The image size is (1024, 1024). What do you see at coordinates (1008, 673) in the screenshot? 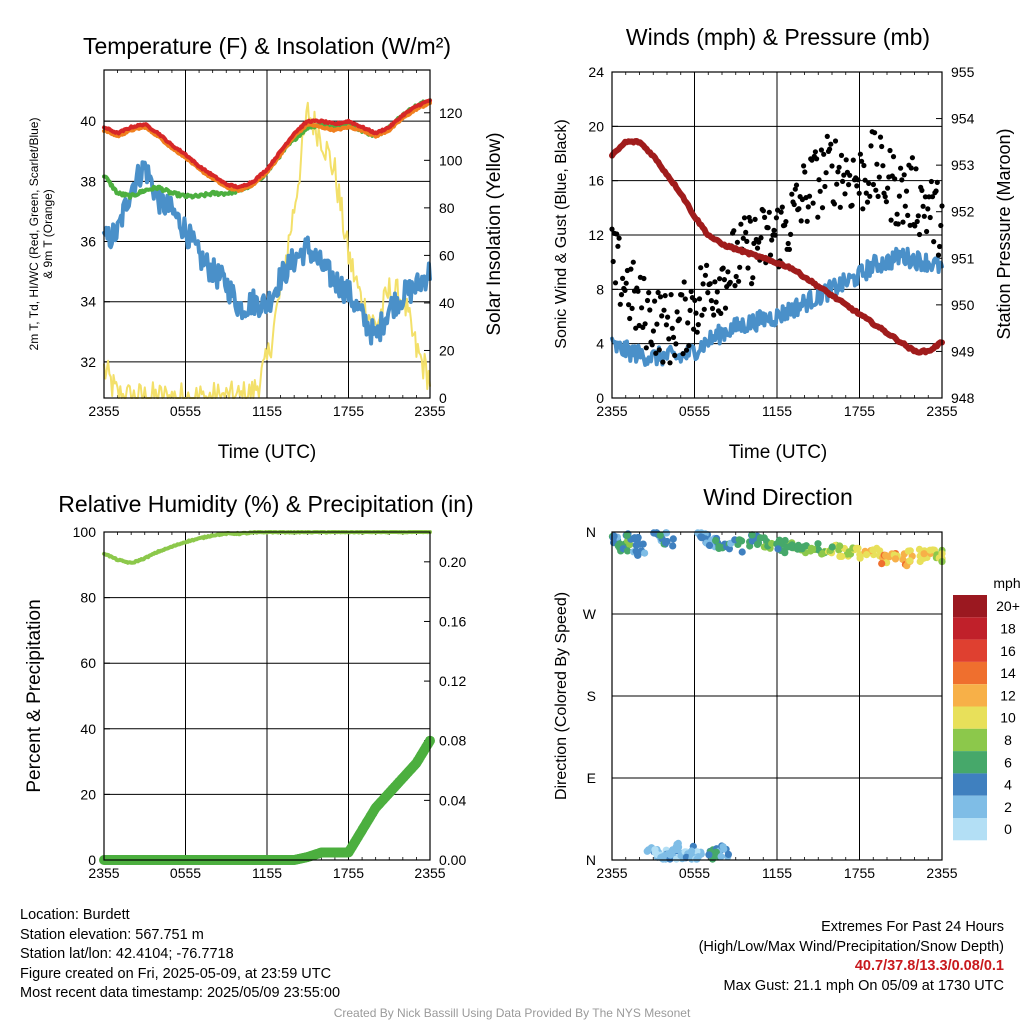
I see `legend-label: 14` at bounding box center [1008, 673].